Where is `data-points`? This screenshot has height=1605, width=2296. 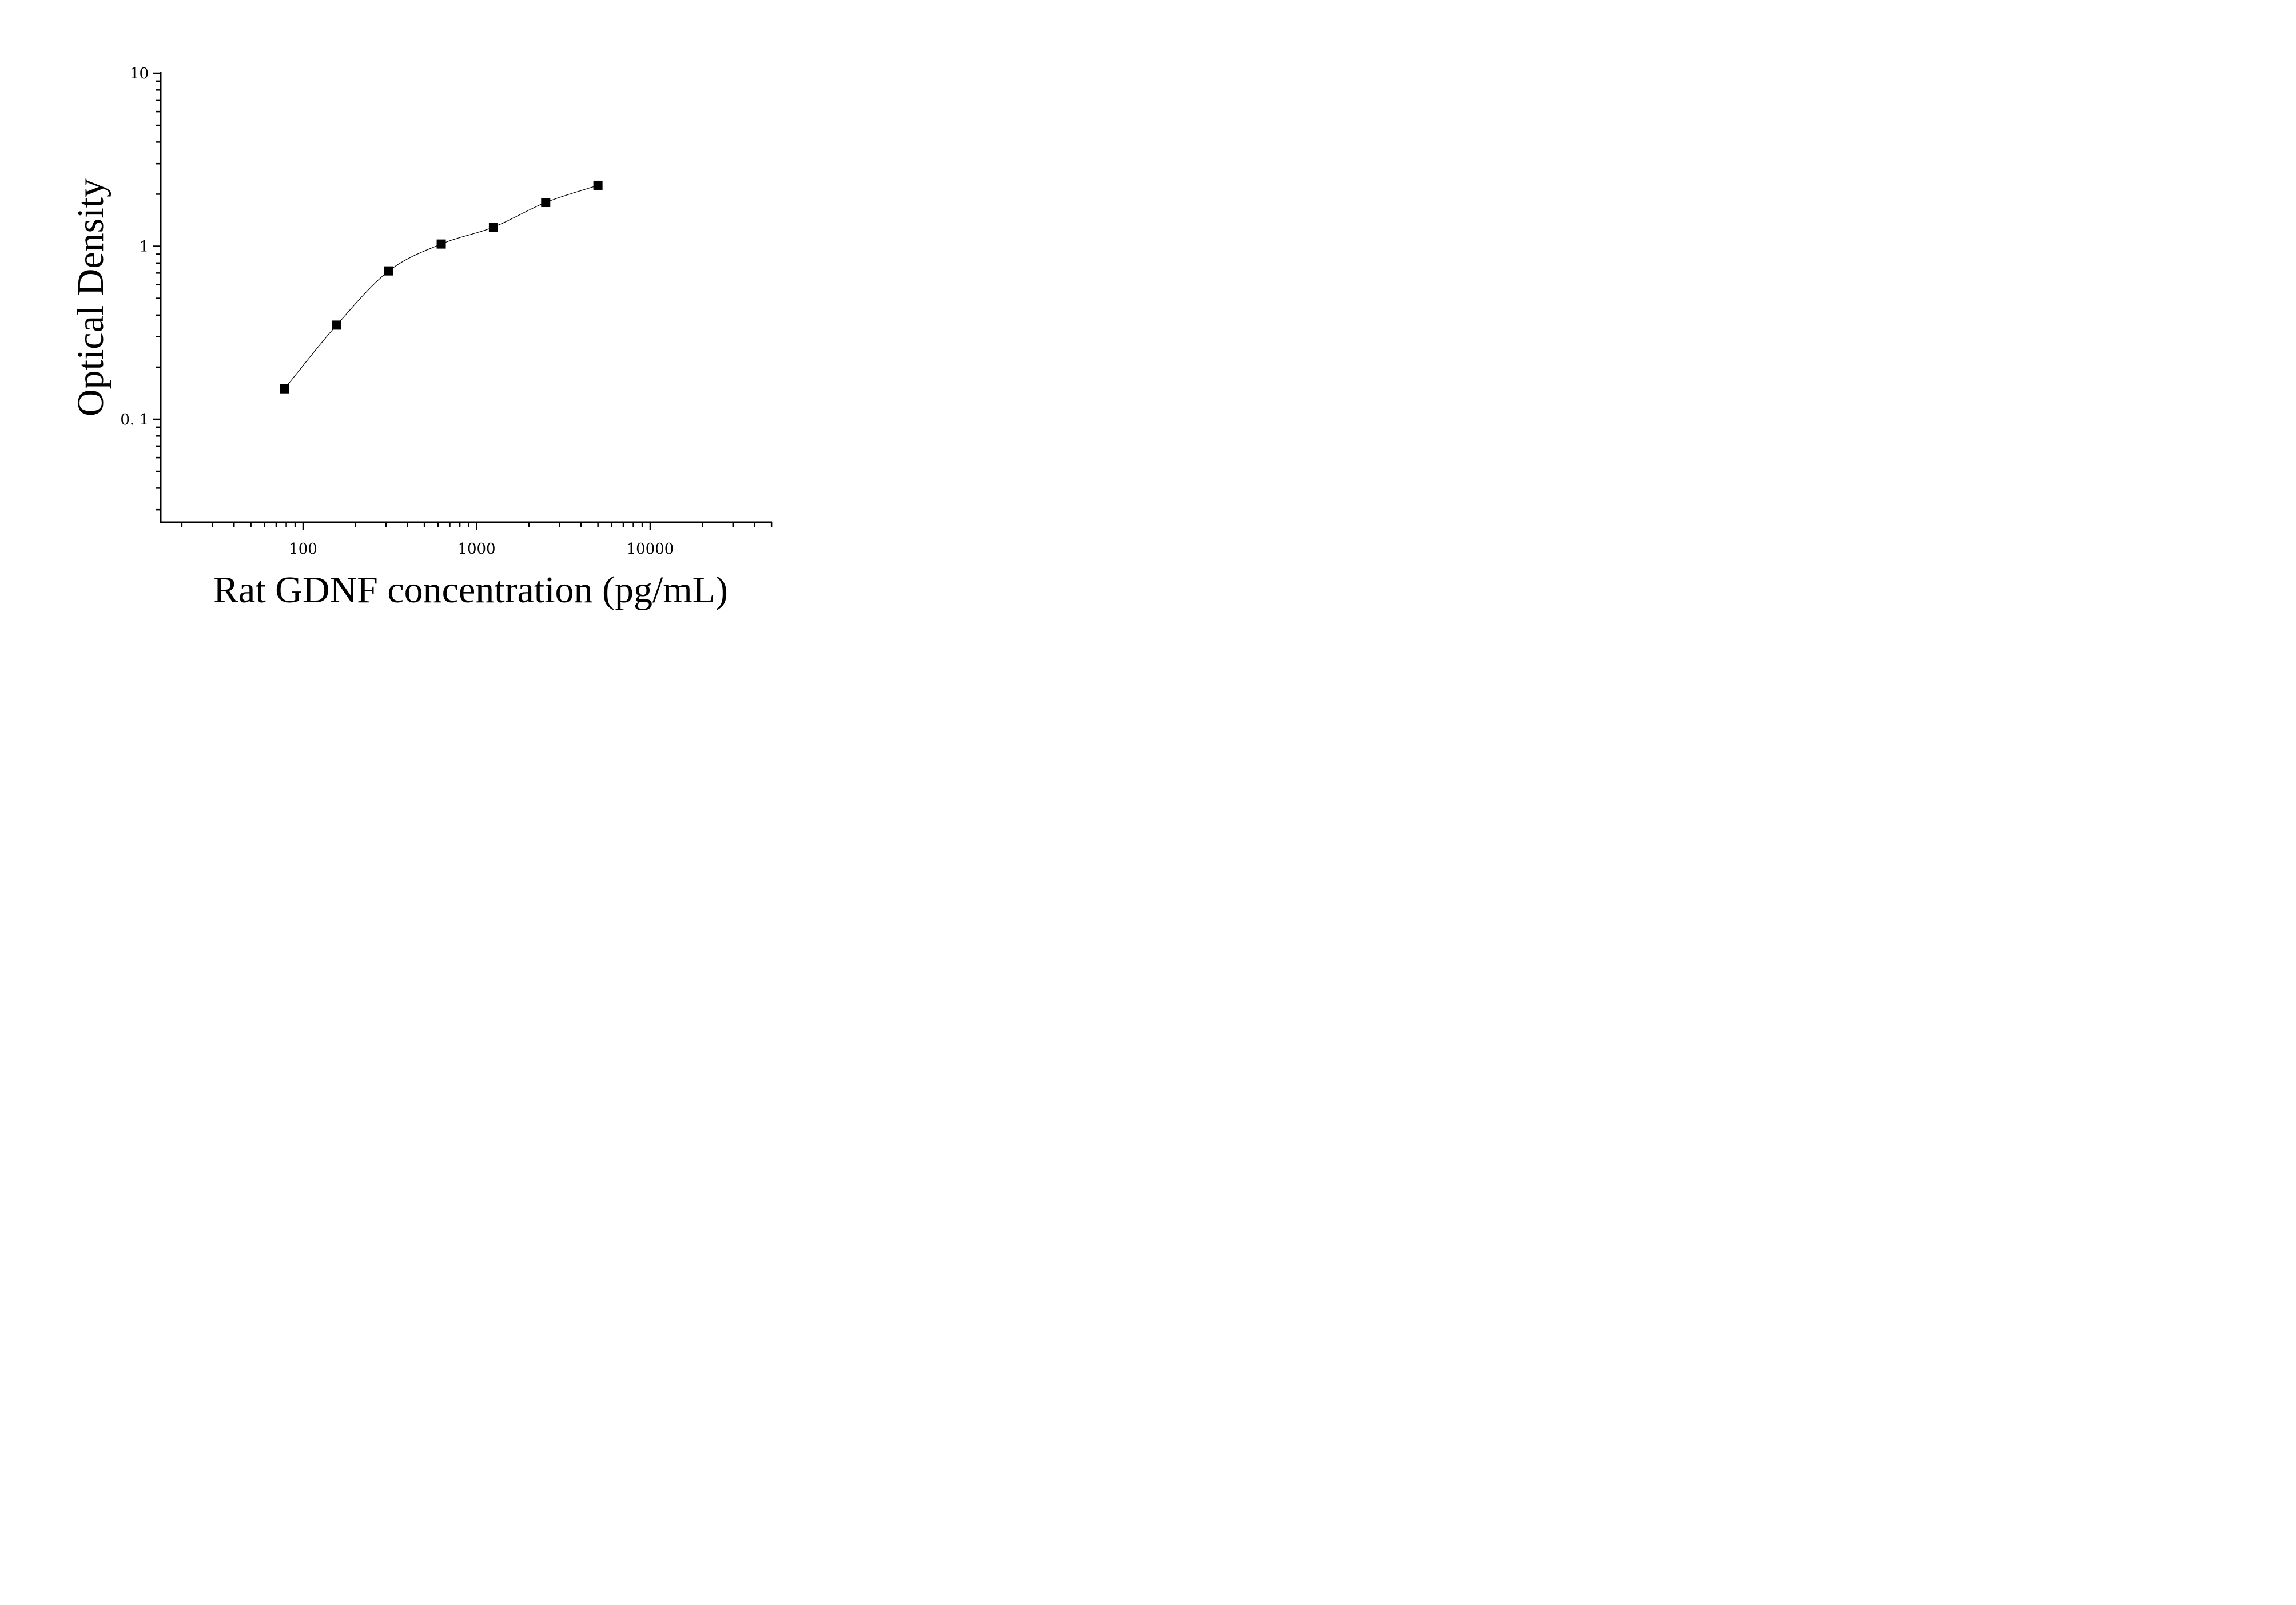
data-points is located at coordinates (442, 287).